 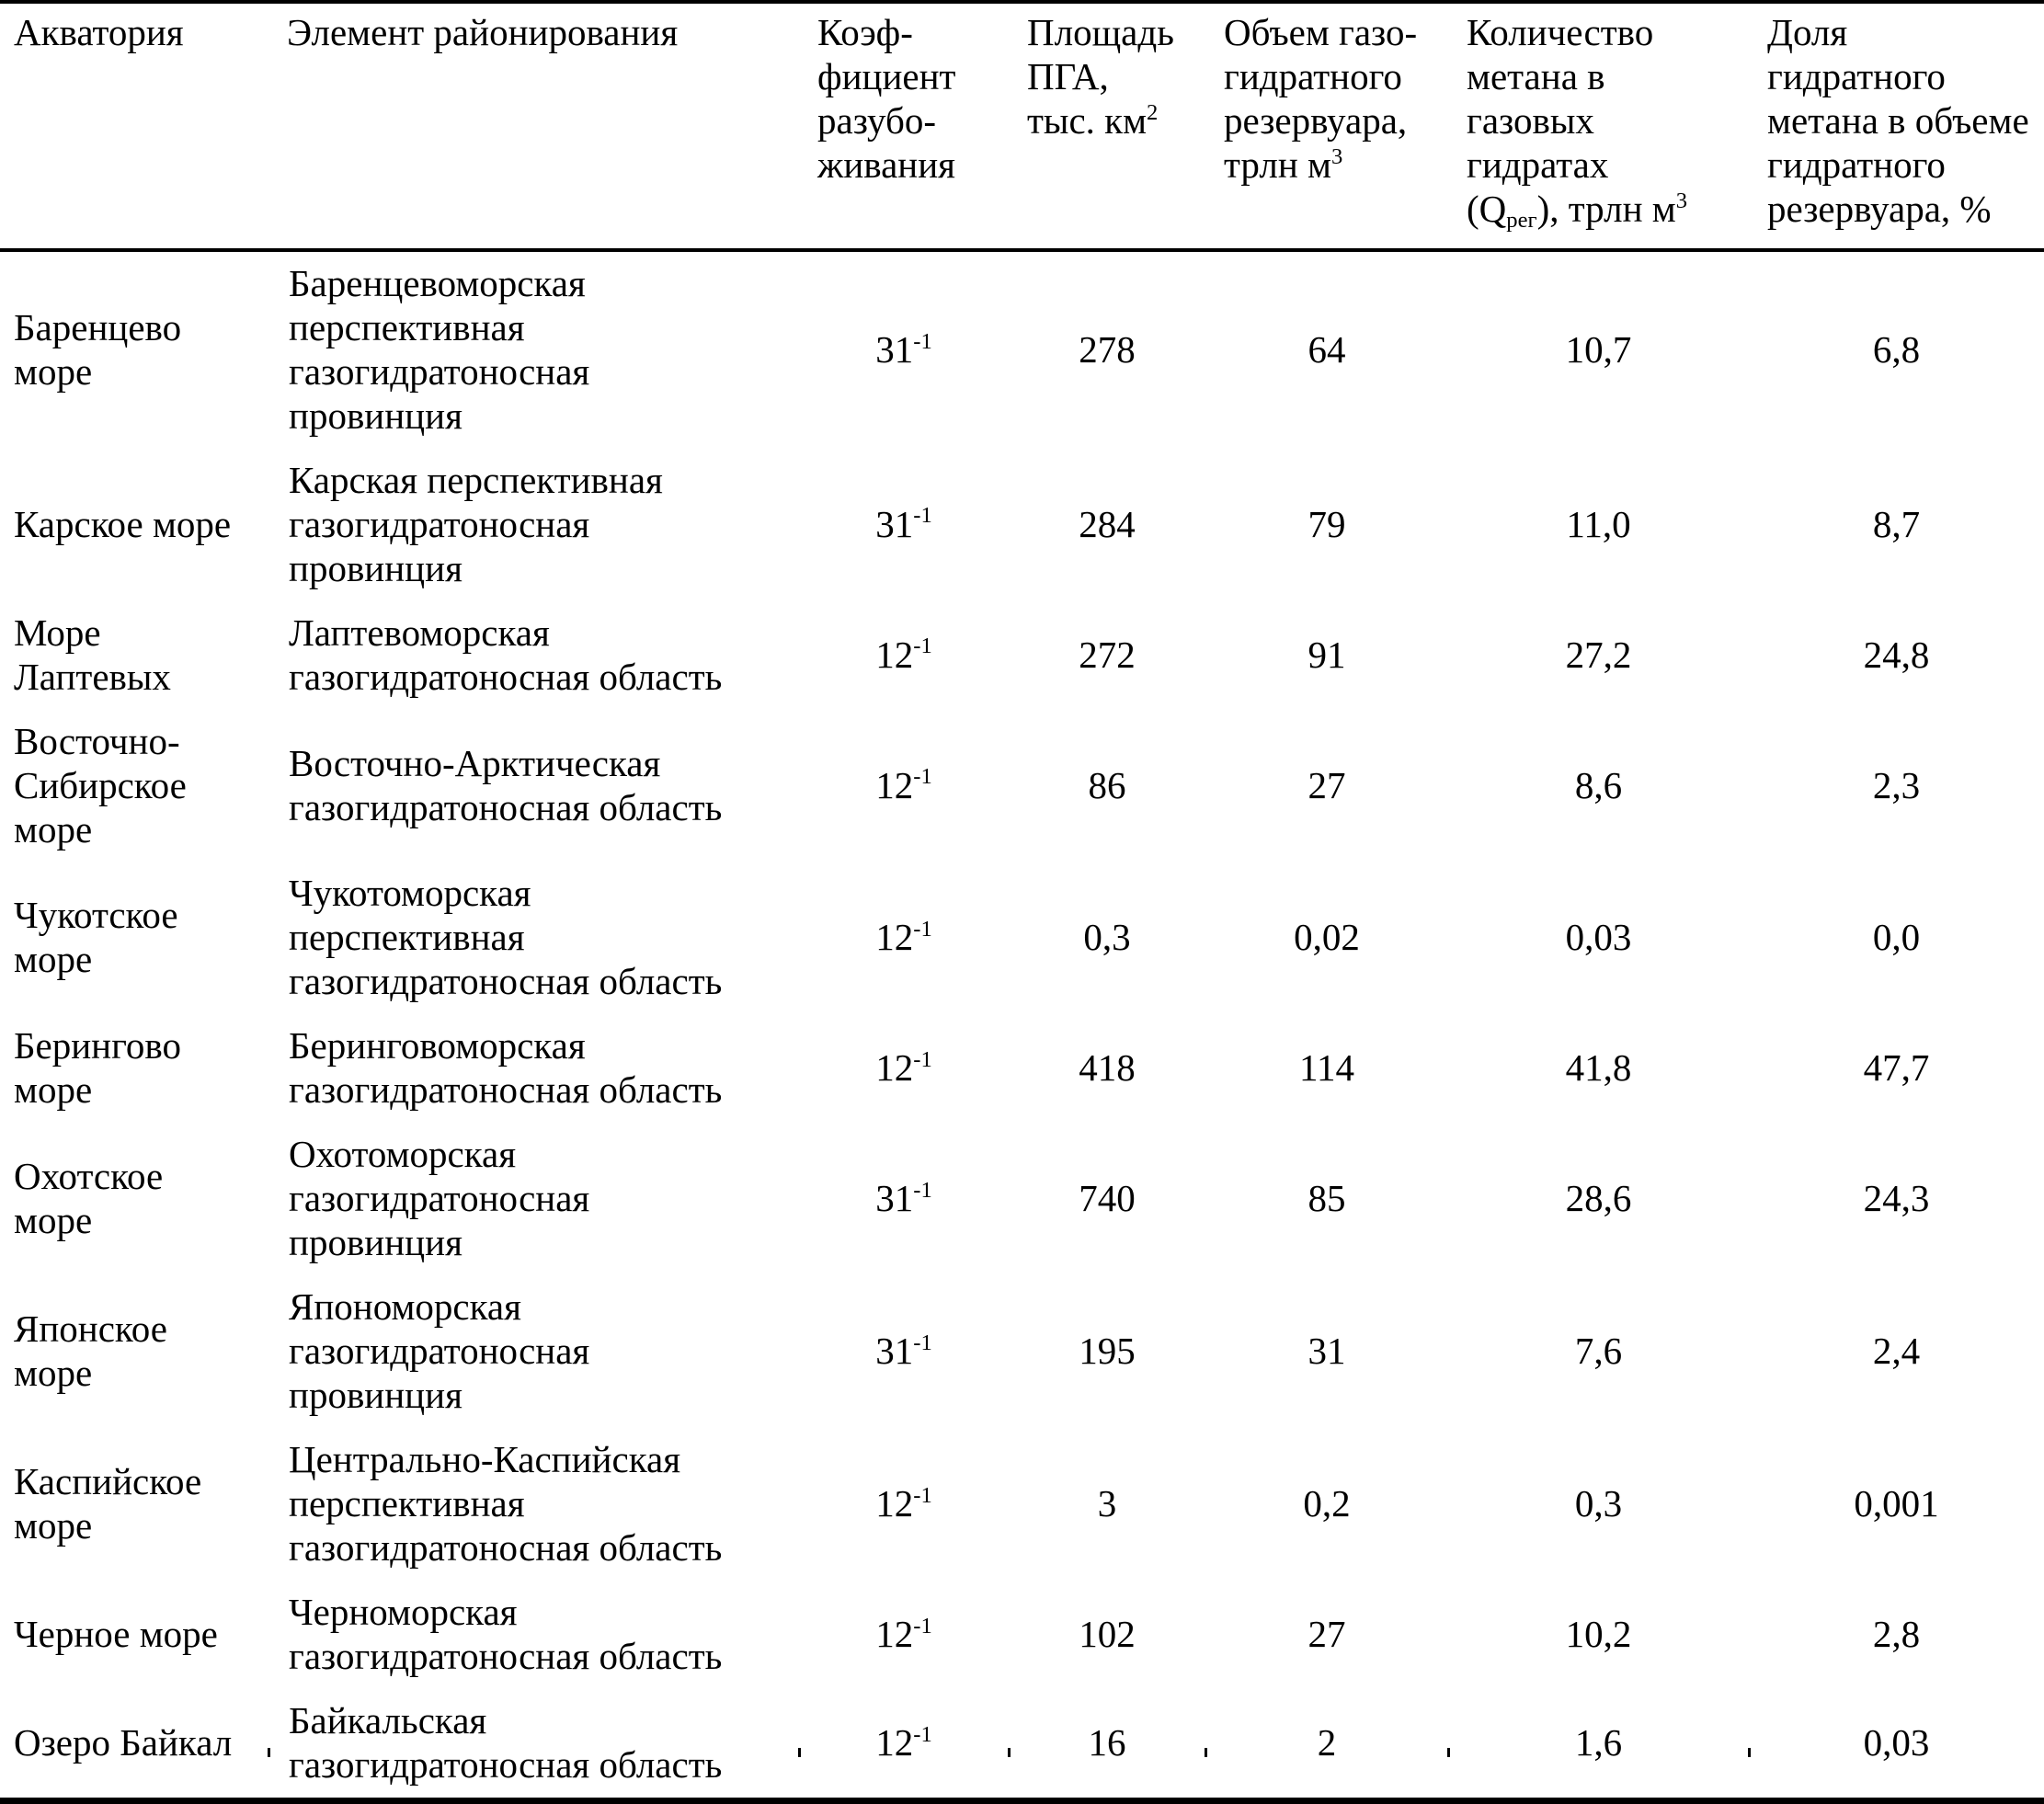 I want to click on cell-area: 284, so click(x=1107, y=523).